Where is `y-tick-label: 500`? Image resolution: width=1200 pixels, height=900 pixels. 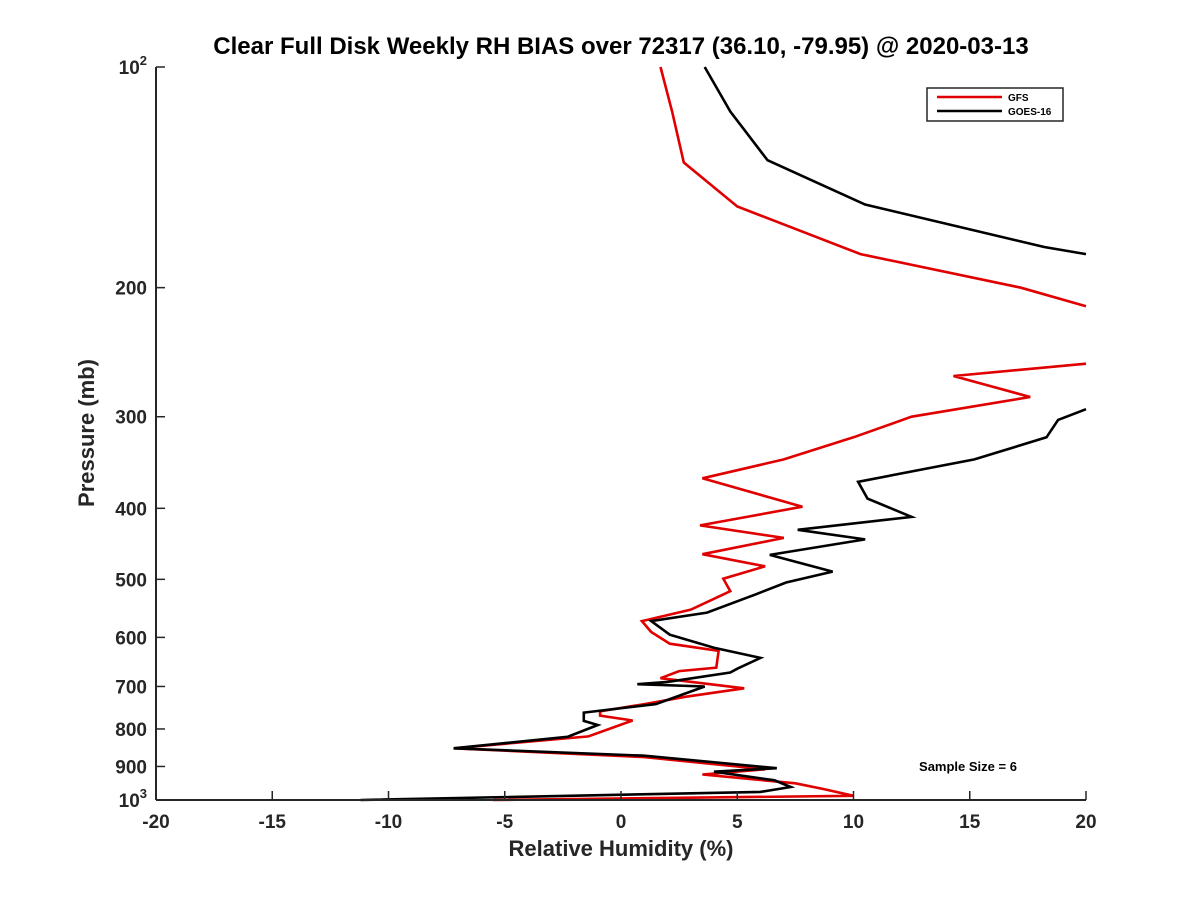
y-tick-label: 500 is located at coordinates (131, 580).